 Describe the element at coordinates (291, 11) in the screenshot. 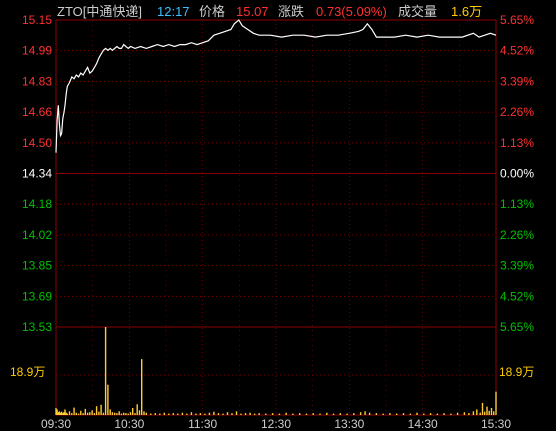

I see `change-label: 涨跌` at that location.